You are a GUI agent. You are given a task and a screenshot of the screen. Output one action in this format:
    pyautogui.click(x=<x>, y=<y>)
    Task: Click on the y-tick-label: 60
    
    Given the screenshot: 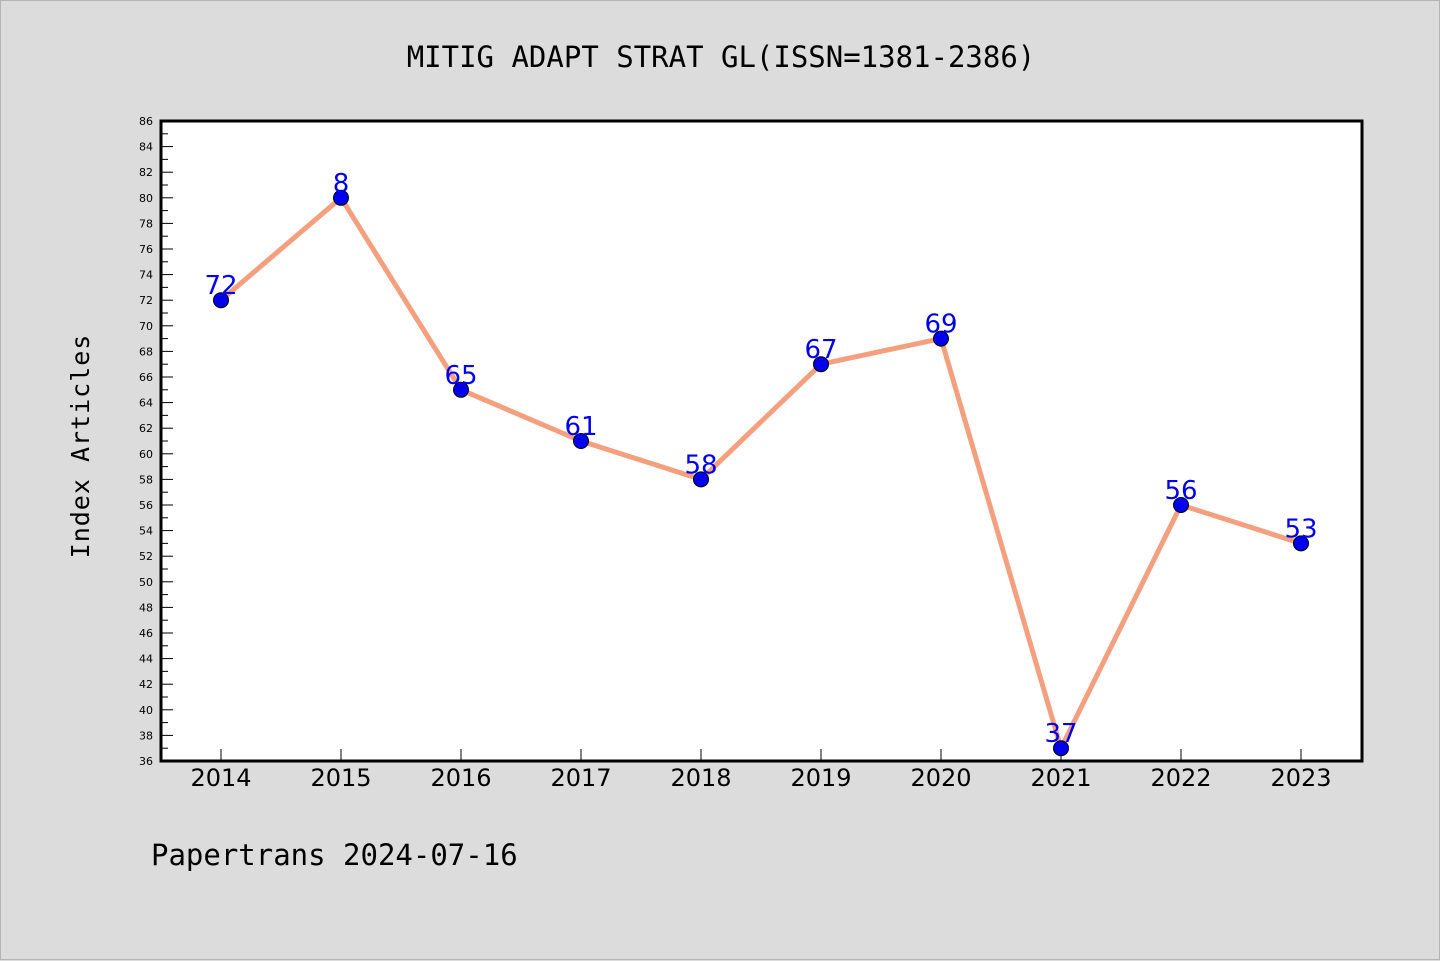 What is the action you would take?
    pyautogui.click(x=146, y=454)
    